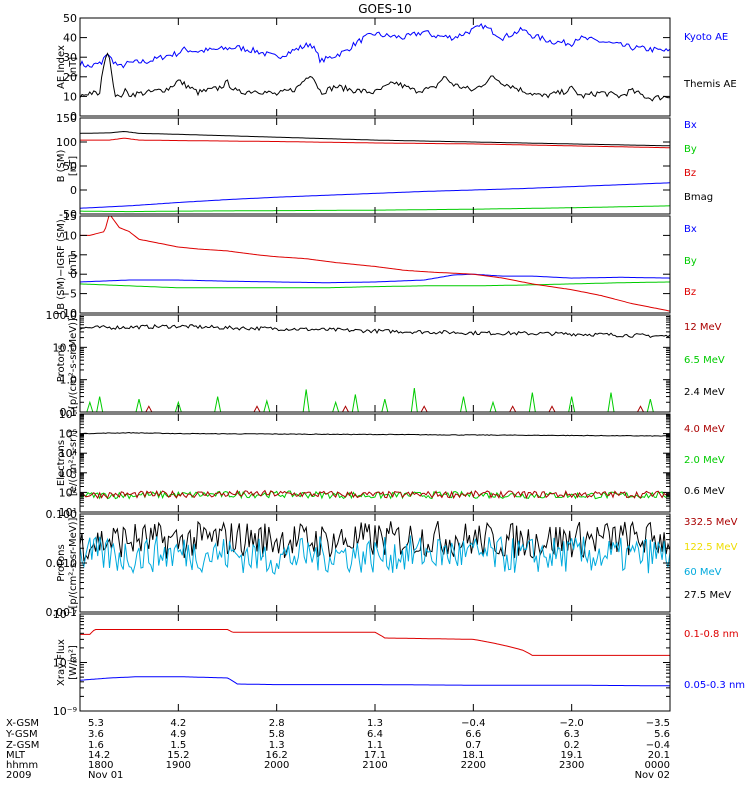 This screenshot has height=800, width=750. Describe the element at coordinates (658, 723) in the screenshot. I see `x-axis-value: −3.5` at that location.